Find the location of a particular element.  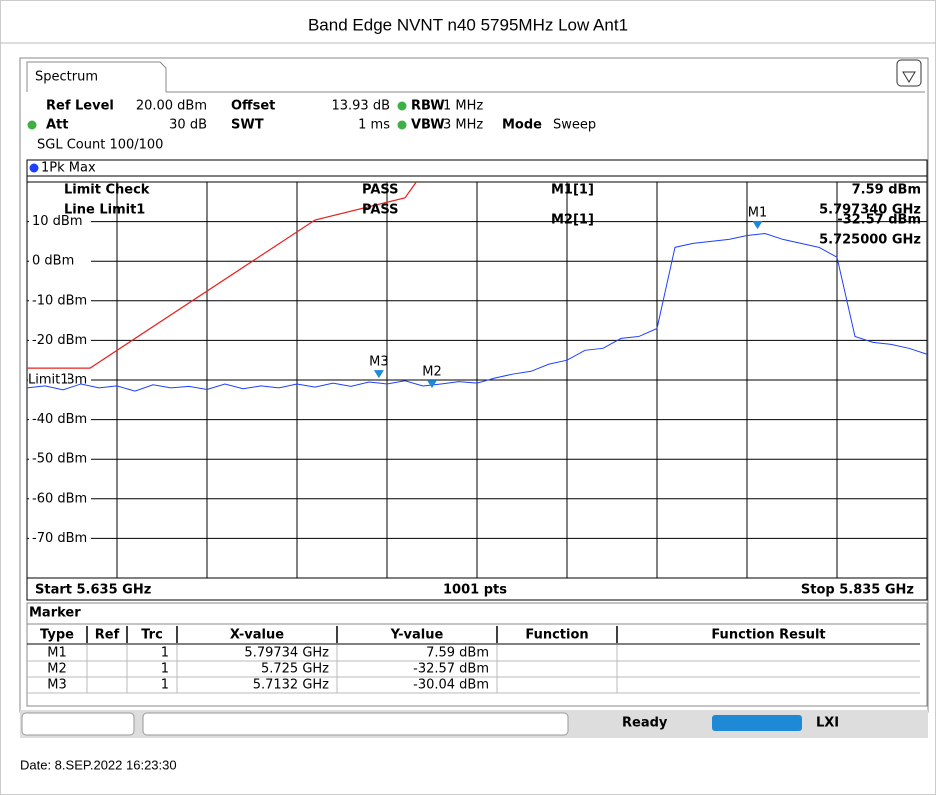

column-header: Trc is located at coordinates (152, 635).